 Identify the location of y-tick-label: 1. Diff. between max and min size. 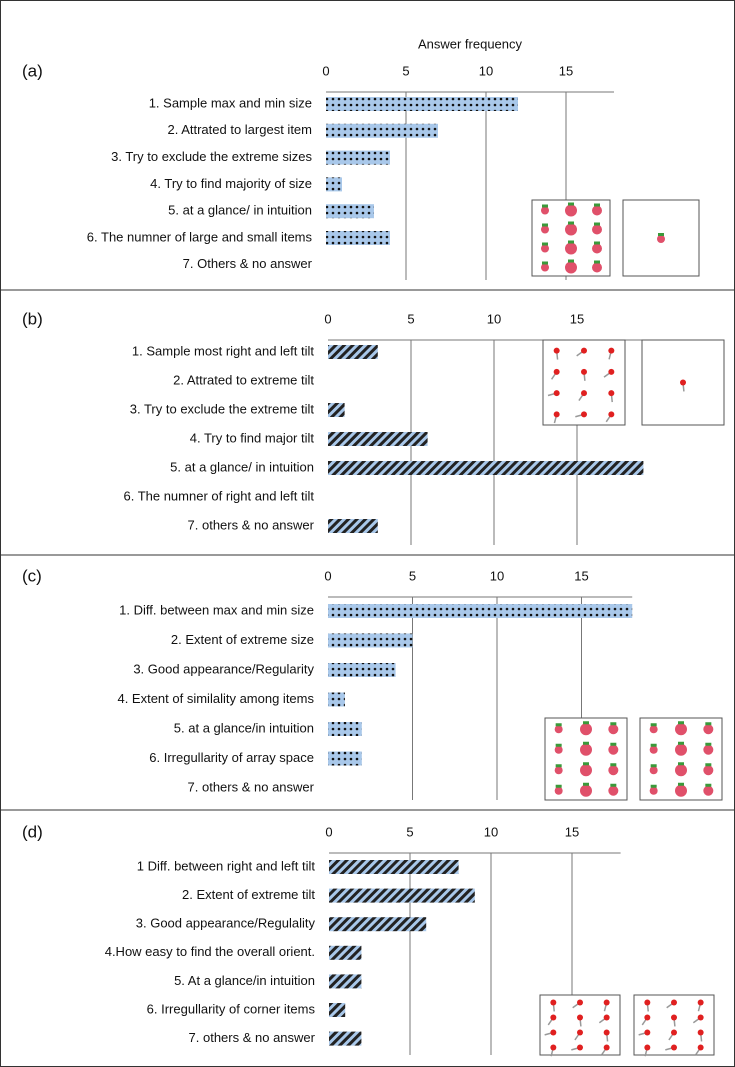
(216, 609).